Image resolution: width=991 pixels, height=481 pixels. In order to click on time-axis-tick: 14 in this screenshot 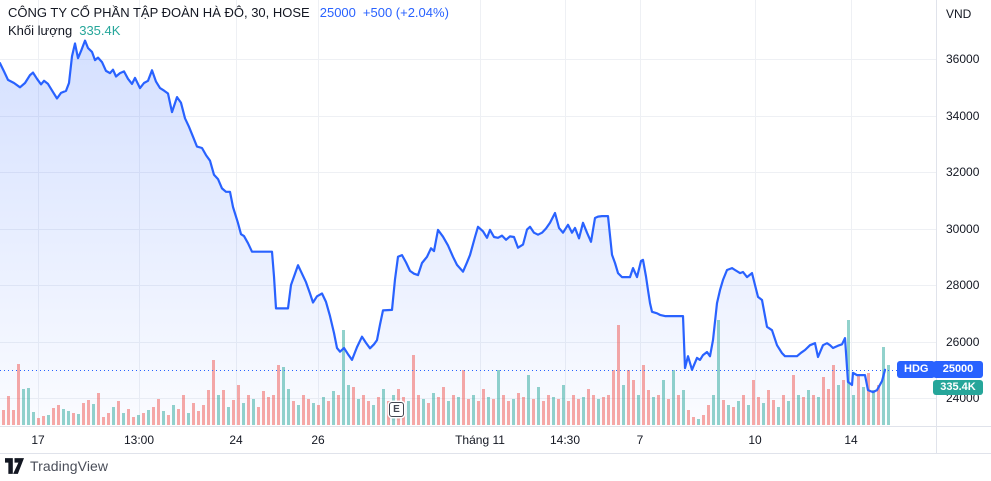, I will do `click(851, 440)`.